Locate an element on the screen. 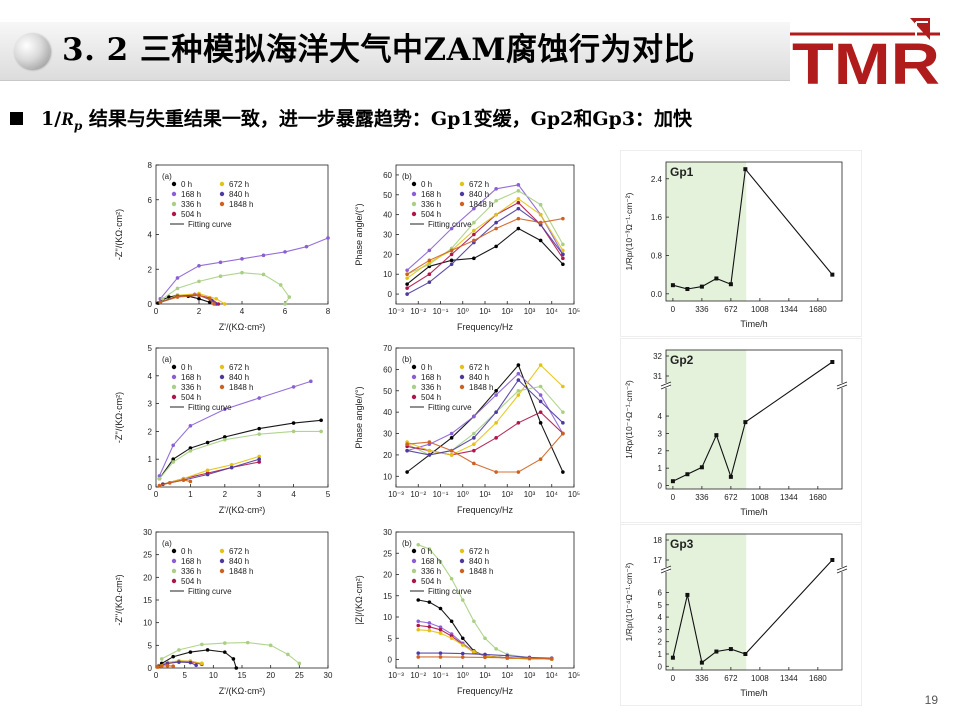 Image resolution: width=960 pixels, height=720 pixels. fit-curve-672h is located at coordinates (485, 410).